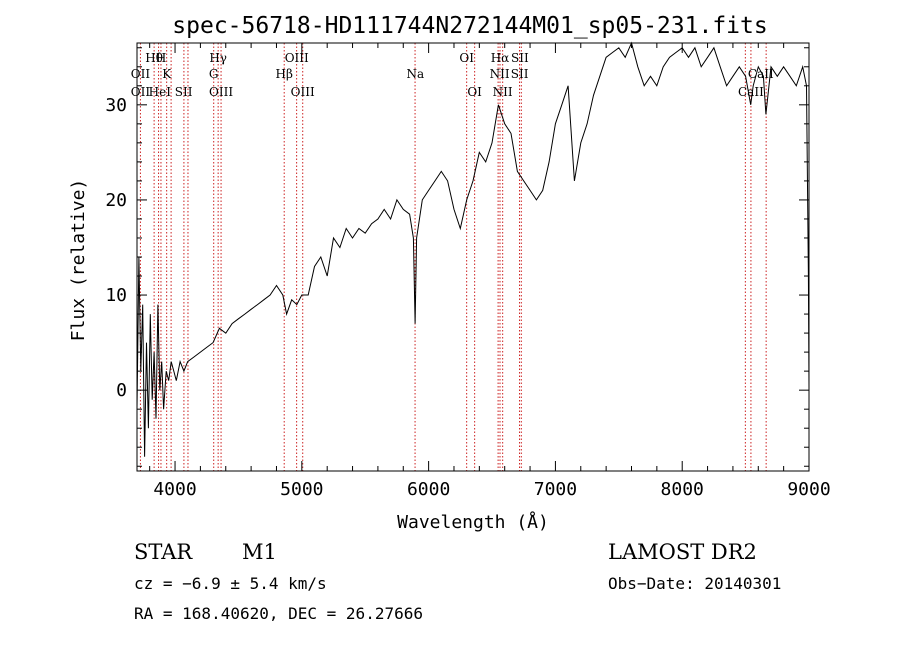  Describe the element at coordinates (230, 583) in the screenshot. I see `redshift-velocity: cz = −6.9 ± 5.4 km/s` at that location.